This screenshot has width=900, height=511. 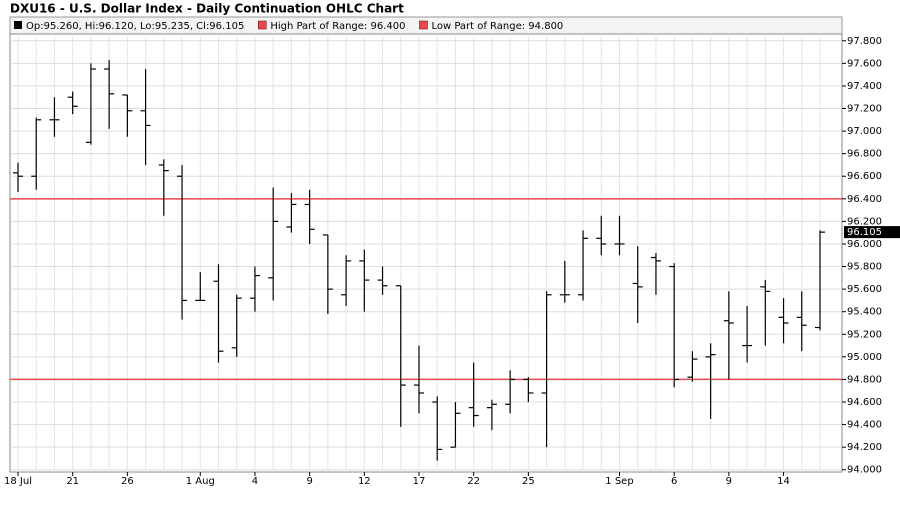 What do you see at coordinates (364, 481) in the screenshot?
I see `x-tick-label: 12` at bounding box center [364, 481].